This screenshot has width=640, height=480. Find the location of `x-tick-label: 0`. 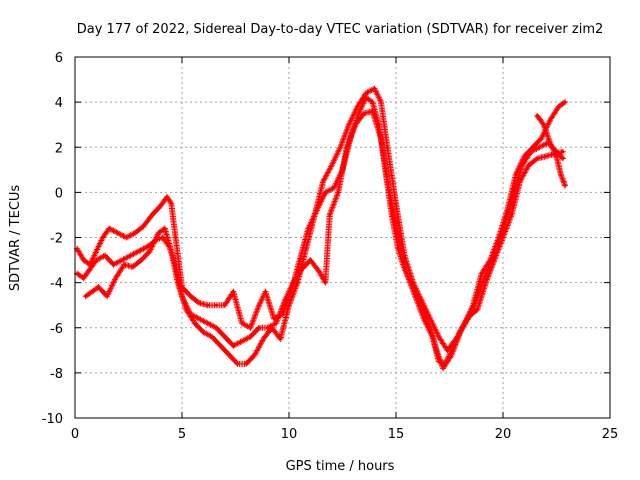

x-tick-label: 0 is located at coordinates (75, 434).